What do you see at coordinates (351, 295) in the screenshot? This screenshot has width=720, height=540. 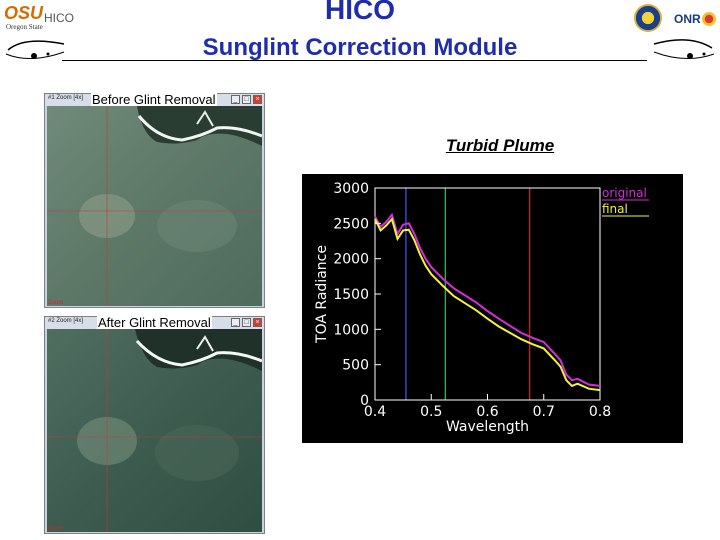 I see `y-tick-label-1500: 1500` at bounding box center [351, 295].